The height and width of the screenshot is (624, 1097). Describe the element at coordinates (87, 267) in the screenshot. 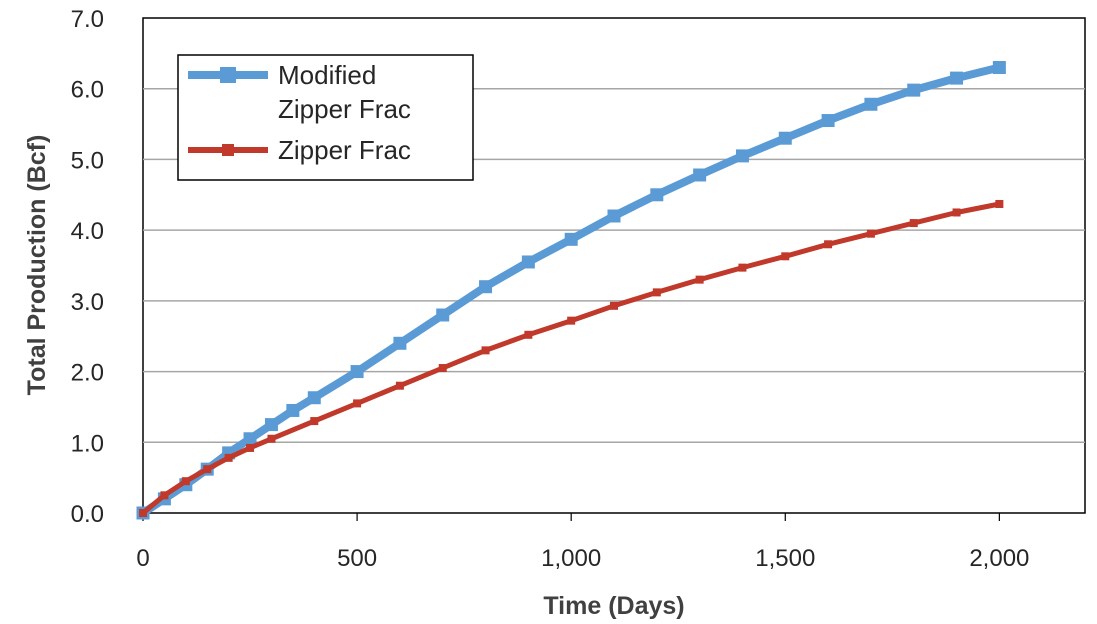

I see `y-axis-ticks: 0.0 1.0 2.0 3.0 4.0 5.0 6.0 7.0` at that location.